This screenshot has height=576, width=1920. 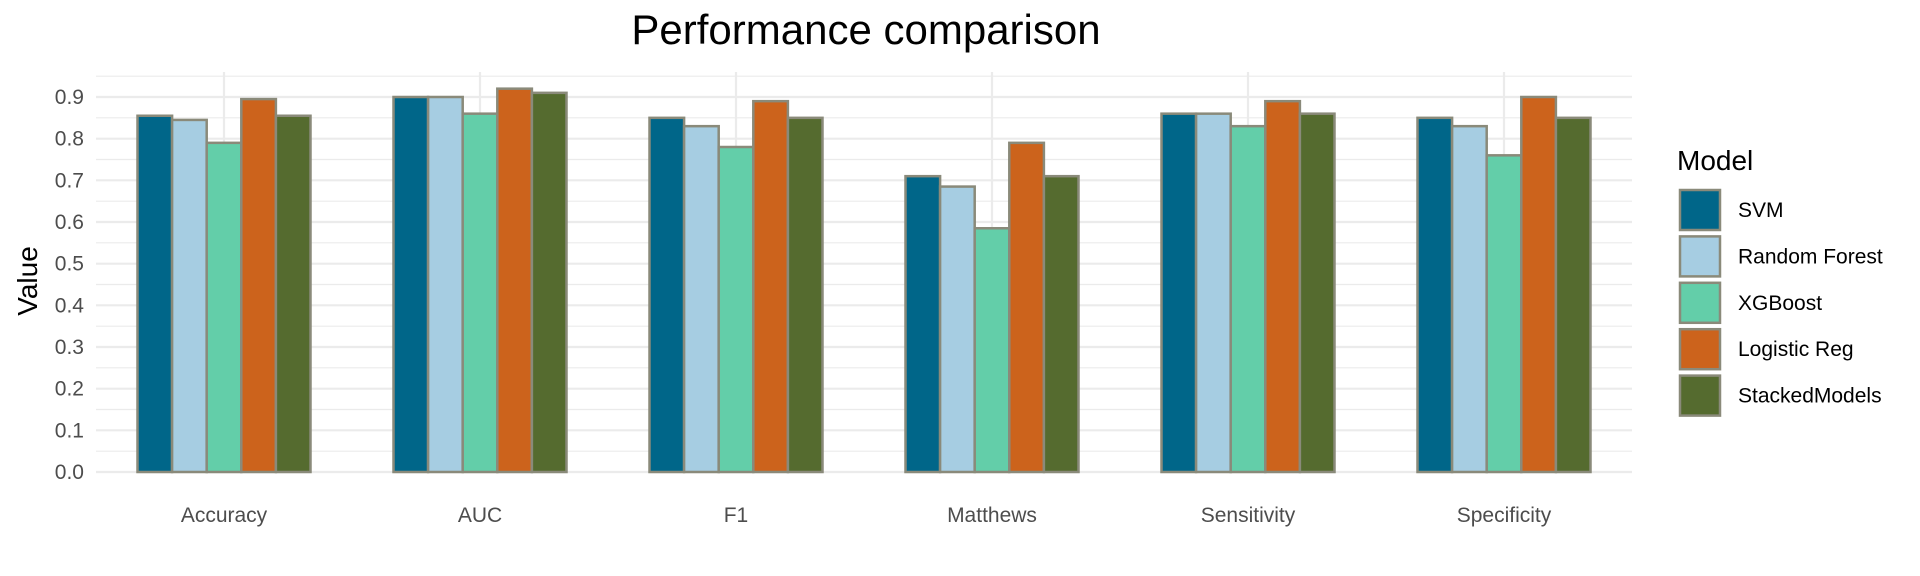 I want to click on y-tick-label: 0.8, so click(x=69, y=139).